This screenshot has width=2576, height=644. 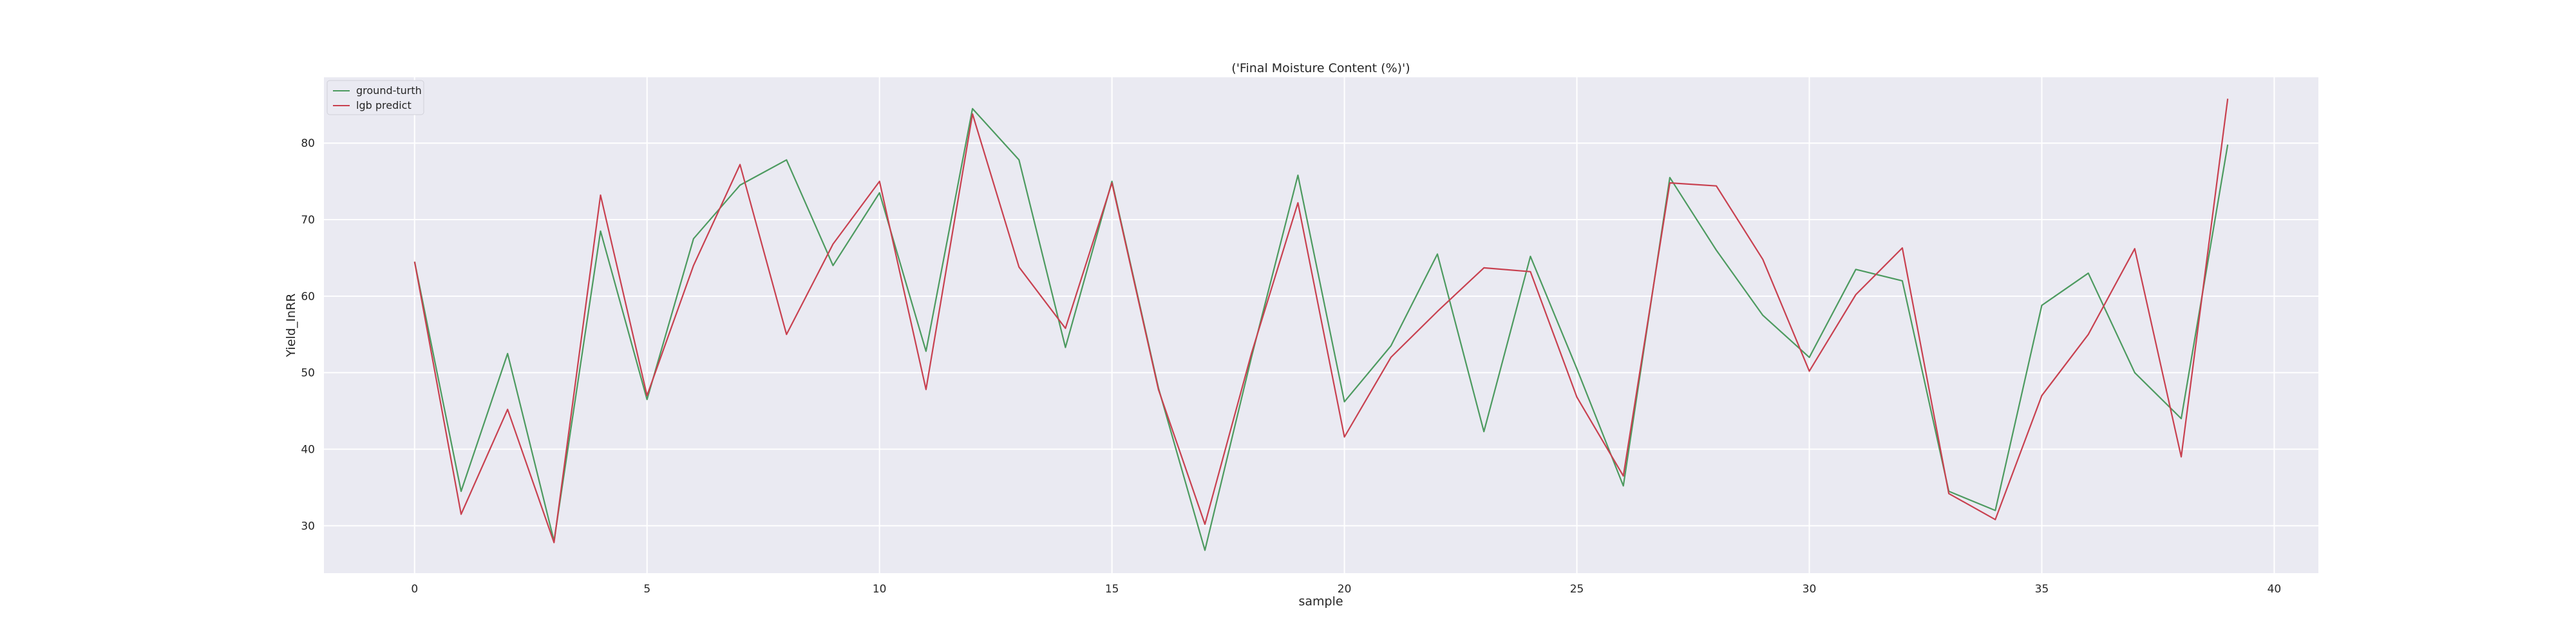 I want to click on y-tick-label: 30, so click(x=308, y=526).